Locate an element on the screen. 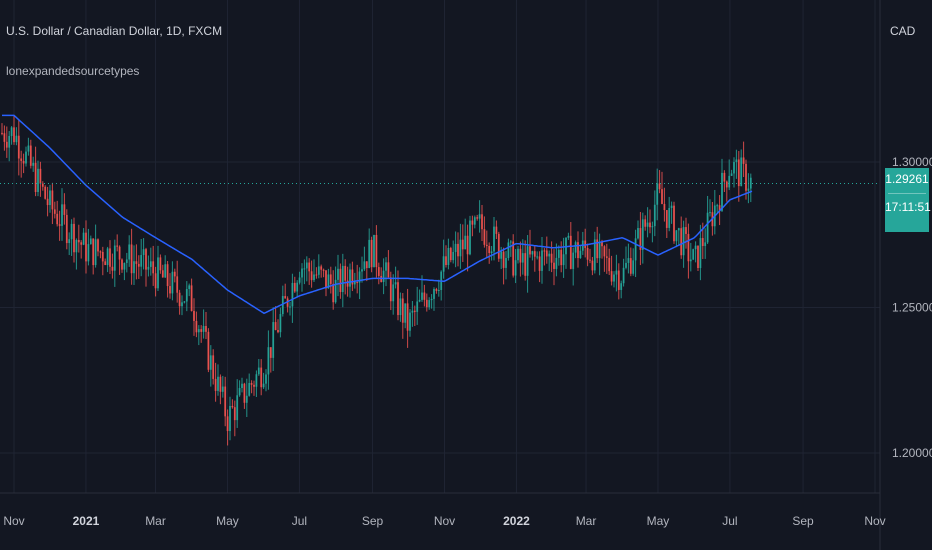 This screenshot has width=932, height=550. indicator-label: lonexpandedsourcetypes is located at coordinates (73, 71).